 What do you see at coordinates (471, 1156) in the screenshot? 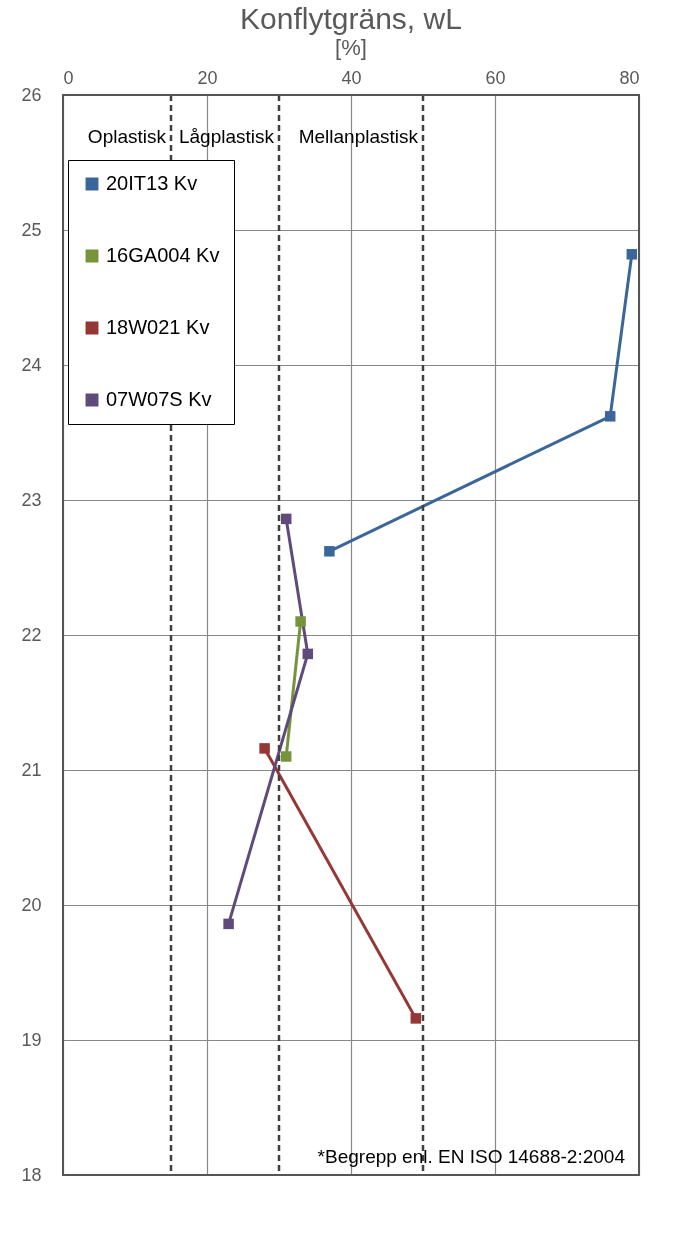
I see `annotation: *Begrepp enl. EN ISO 14688-2:2004` at bounding box center [471, 1156].